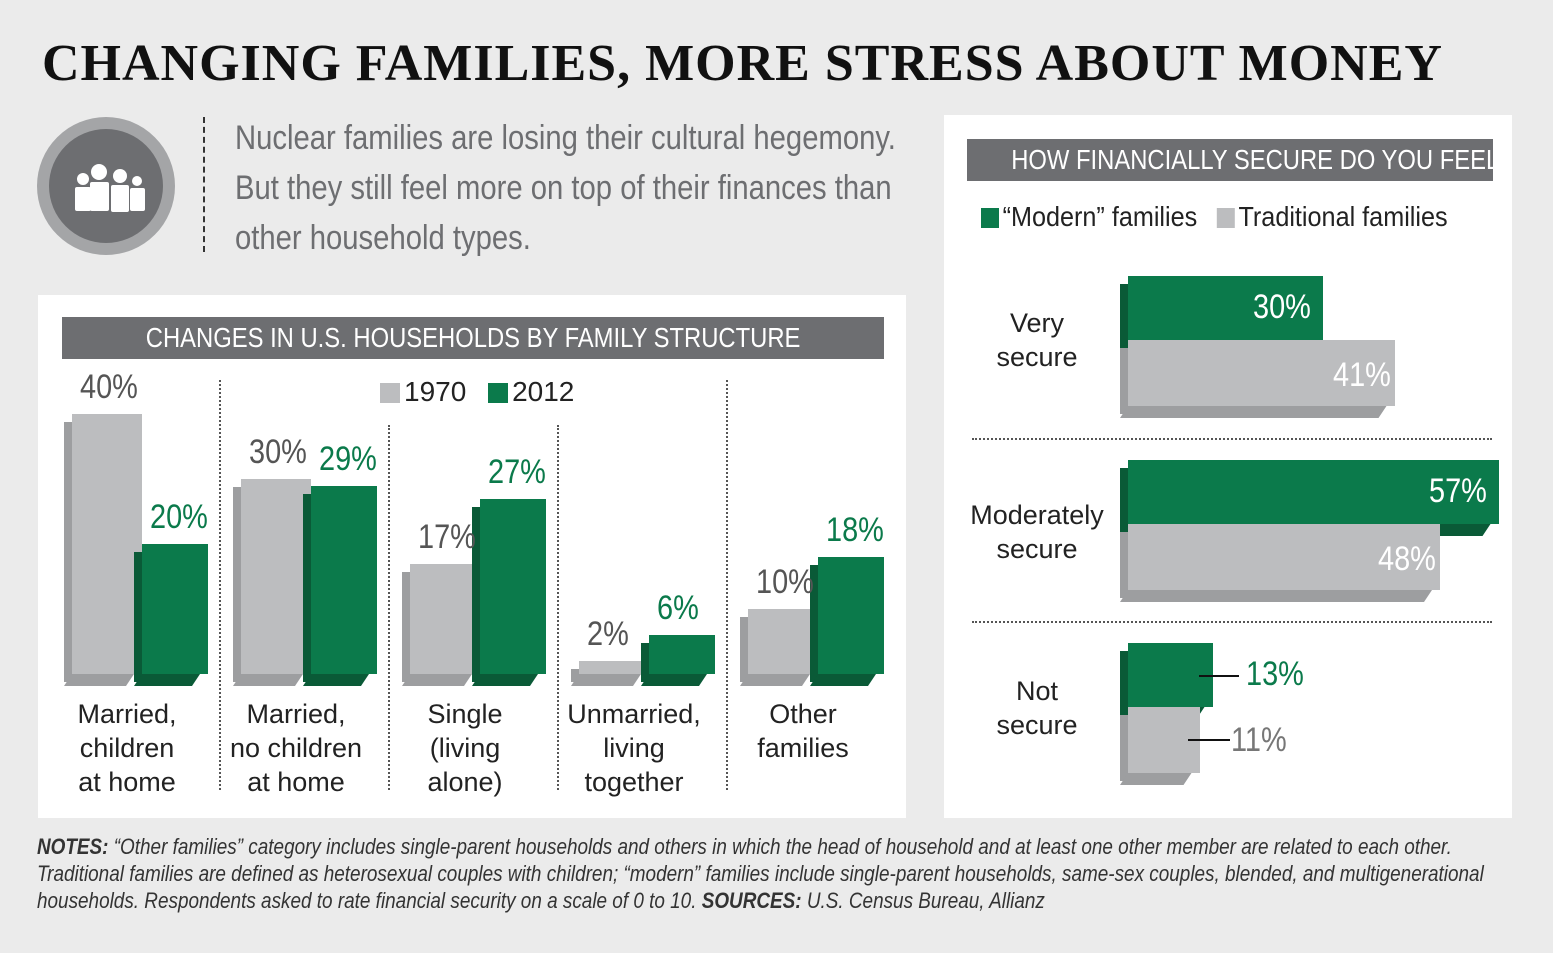 This screenshot has height=953, width=1553. What do you see at coordinates (278, 452) in the screenshot?
I see `value-label-1970: 30%` at bounding box center [278, 452].